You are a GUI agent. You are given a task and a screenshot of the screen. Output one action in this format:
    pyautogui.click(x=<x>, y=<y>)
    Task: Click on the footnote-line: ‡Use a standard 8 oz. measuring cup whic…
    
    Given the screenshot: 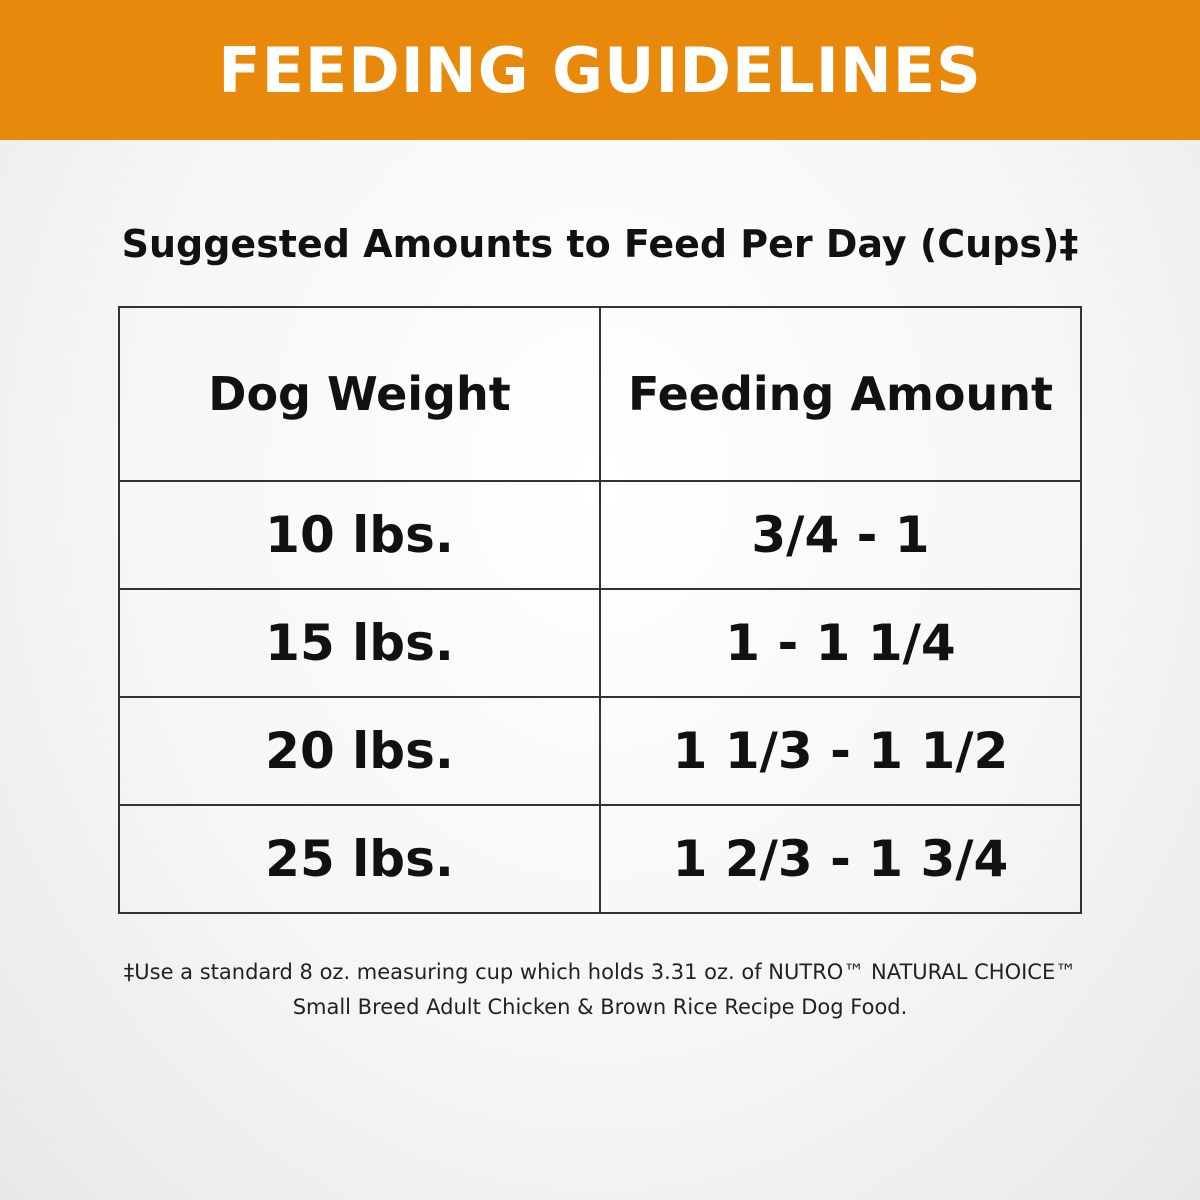 What is the action you would take?
    pyautogui.click(x=600, y=972)
    